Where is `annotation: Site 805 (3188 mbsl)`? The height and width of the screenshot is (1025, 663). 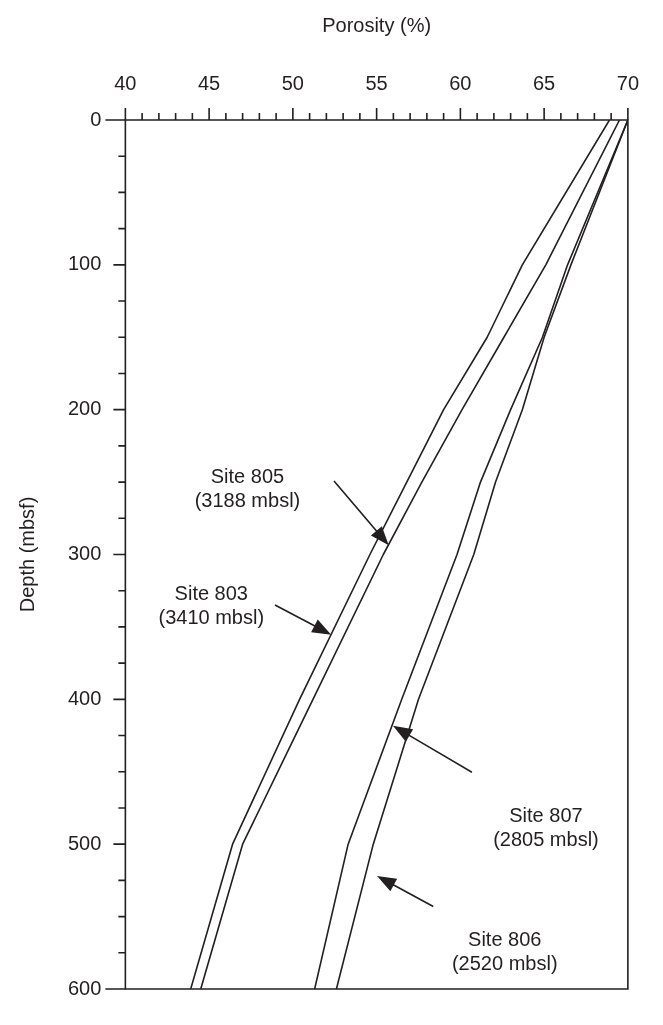 annotation: Site 805 (3188 mbsl) is located at coordinates (247, 488).